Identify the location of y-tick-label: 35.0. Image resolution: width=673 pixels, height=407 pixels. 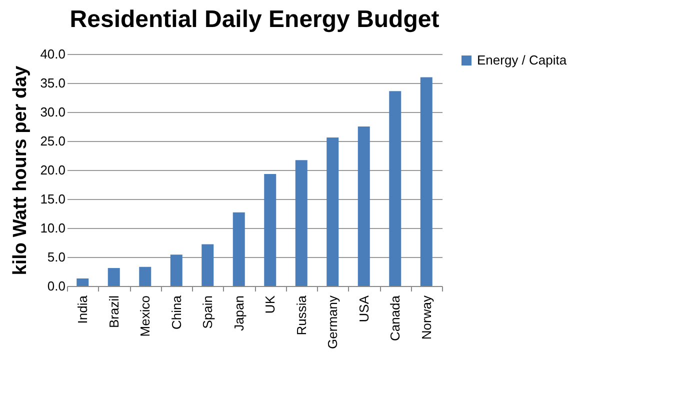
(53, 83).